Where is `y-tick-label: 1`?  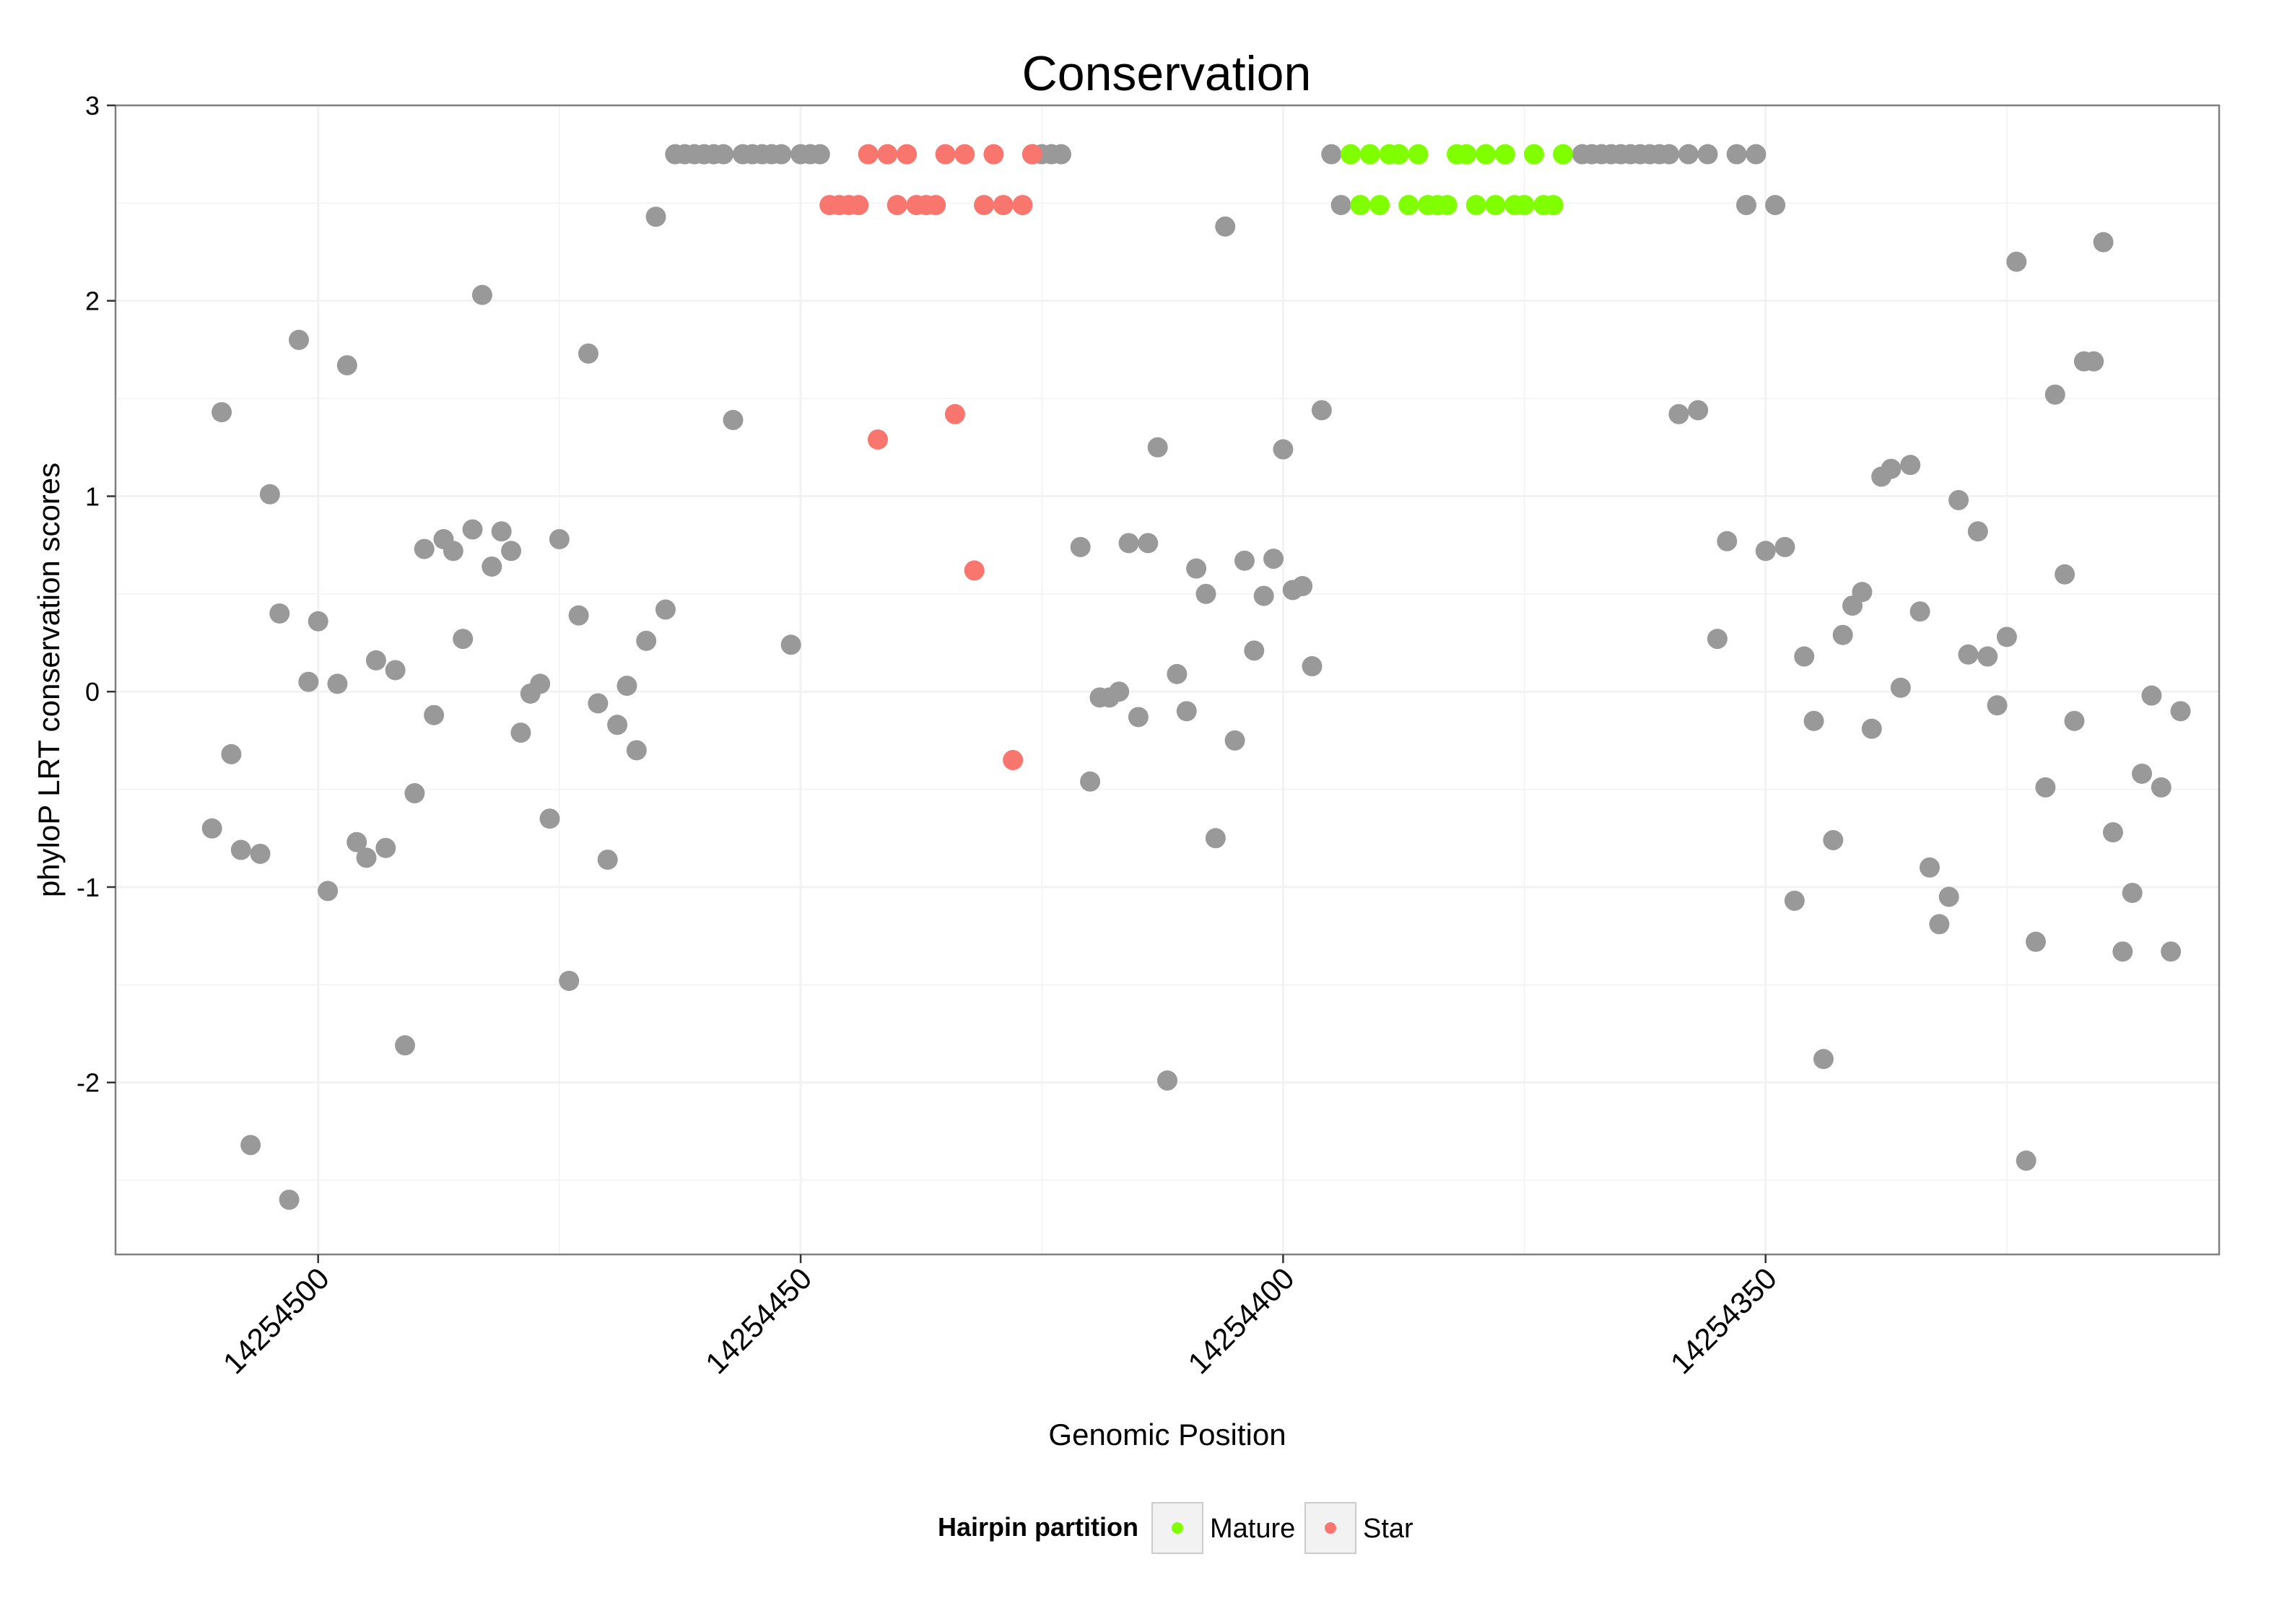
y-tick-label: 1 is located at coordinates (92, 496).